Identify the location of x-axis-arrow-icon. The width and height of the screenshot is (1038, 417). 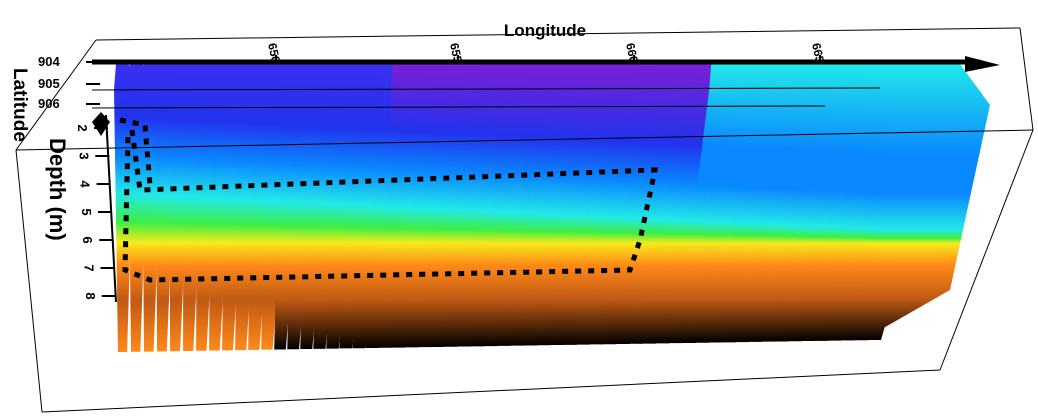
(982, 64).